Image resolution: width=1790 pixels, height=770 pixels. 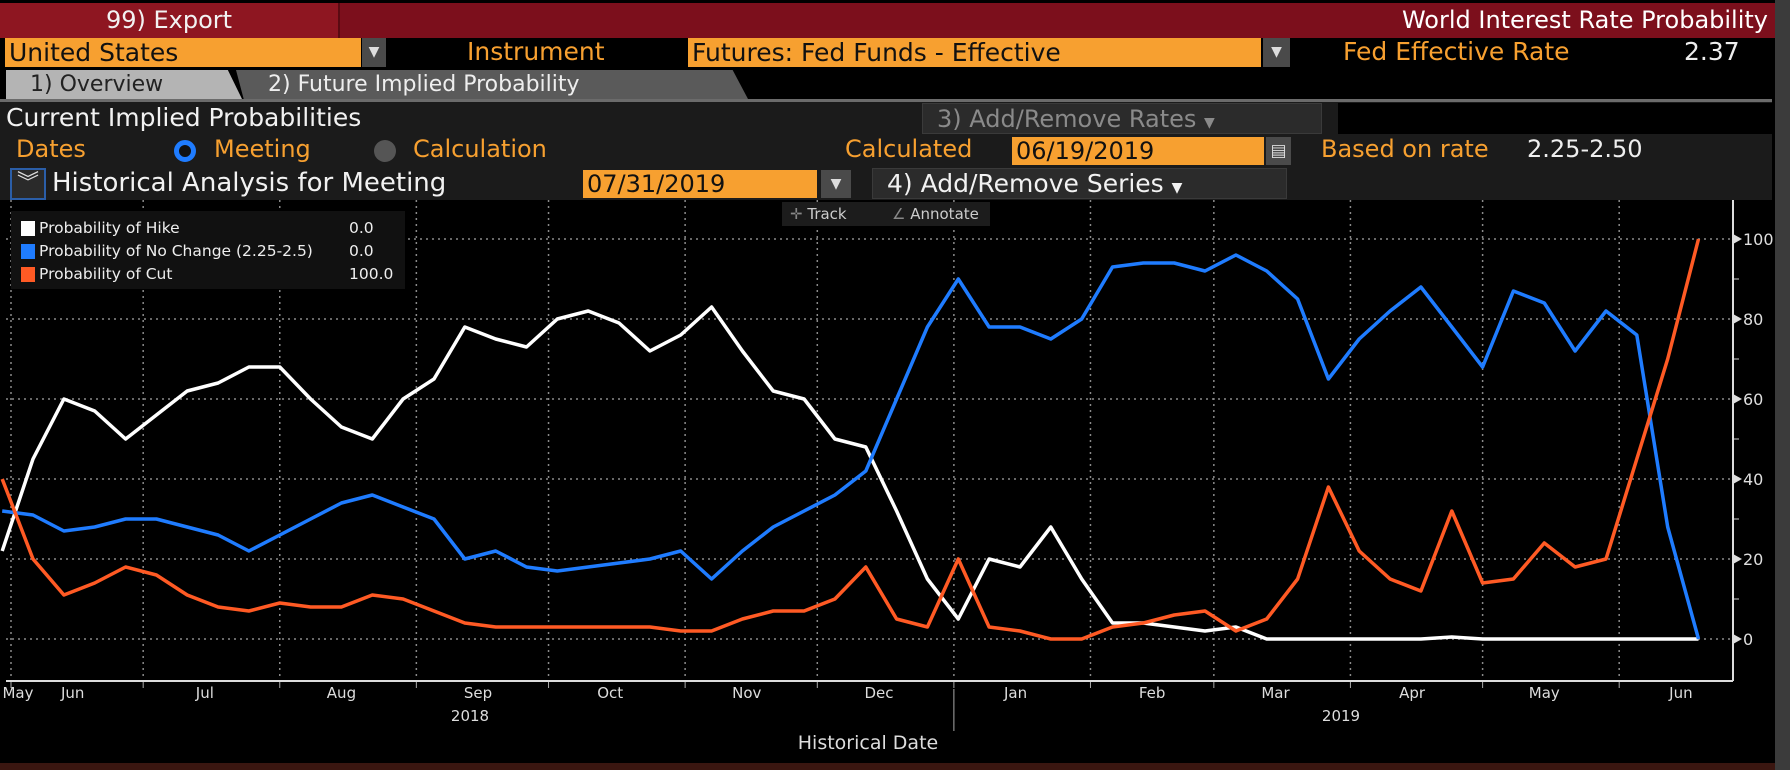 What do you see at coordinates (1584, 20) in the screenshot?
I see `app-title: World Interest Rate Probability` at bounding box center [1584, 20].